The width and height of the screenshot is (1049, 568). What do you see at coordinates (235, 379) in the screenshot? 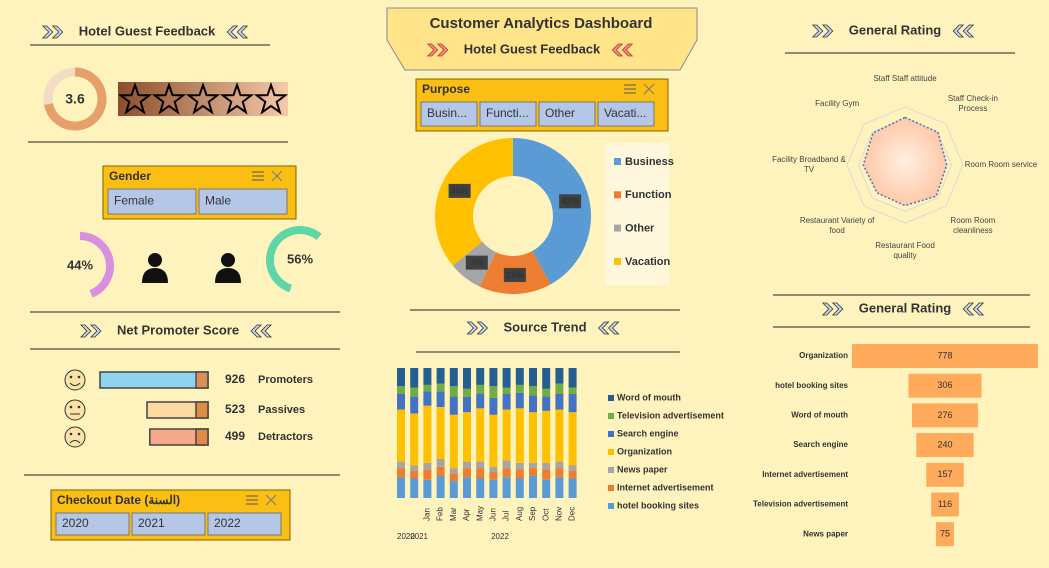
I see `nps-value: 926` at bounding box center [235, 379].